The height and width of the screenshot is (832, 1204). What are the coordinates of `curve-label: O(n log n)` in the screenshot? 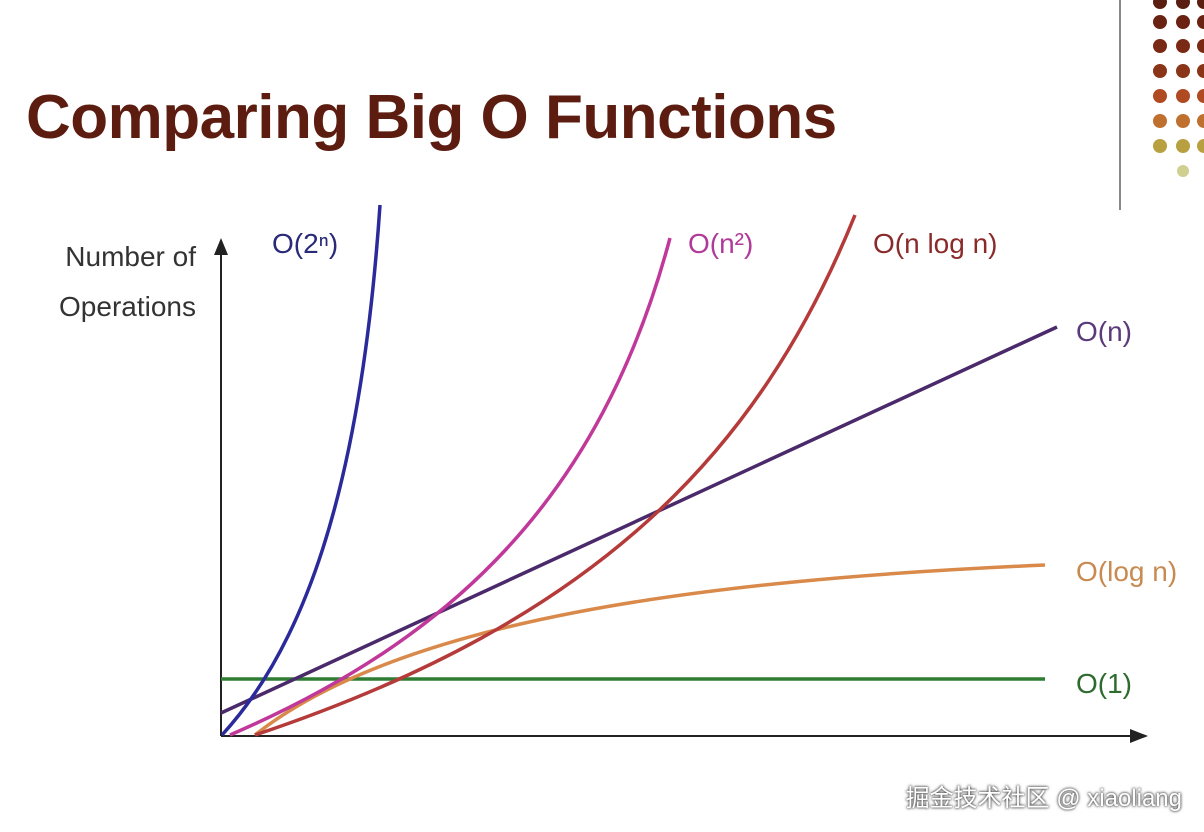 It's located at (935, 243).